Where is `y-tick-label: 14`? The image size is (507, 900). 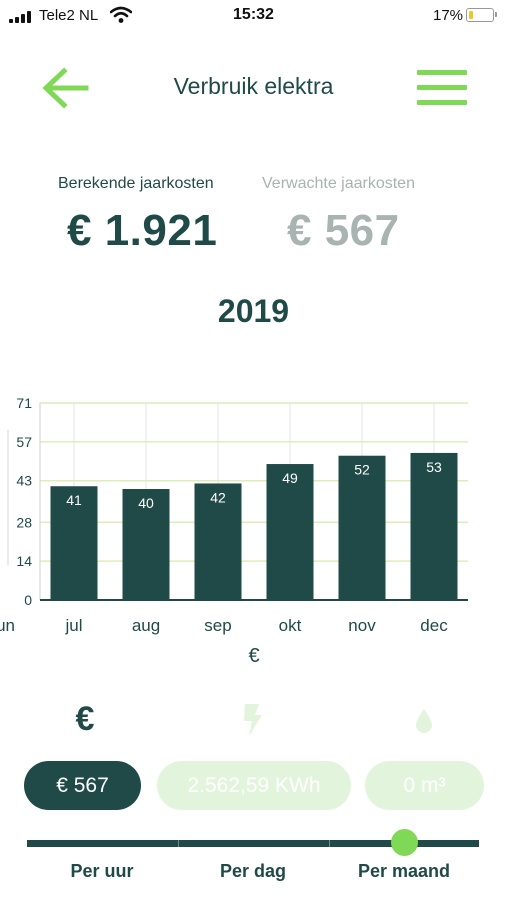
y-tick-label: 14 is located at coordinates (24, 561).